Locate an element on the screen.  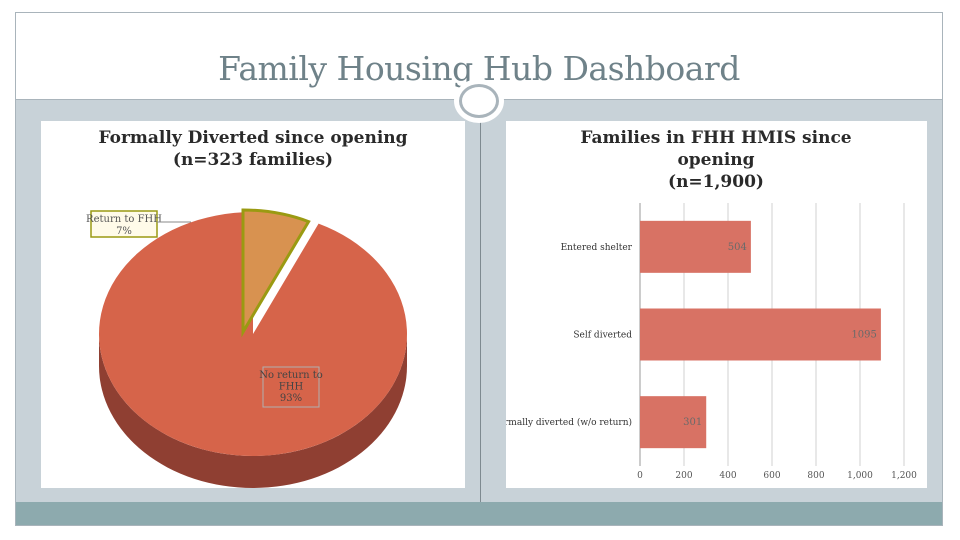
category-label-1: Self diverted is located at coordinates (602, 336).